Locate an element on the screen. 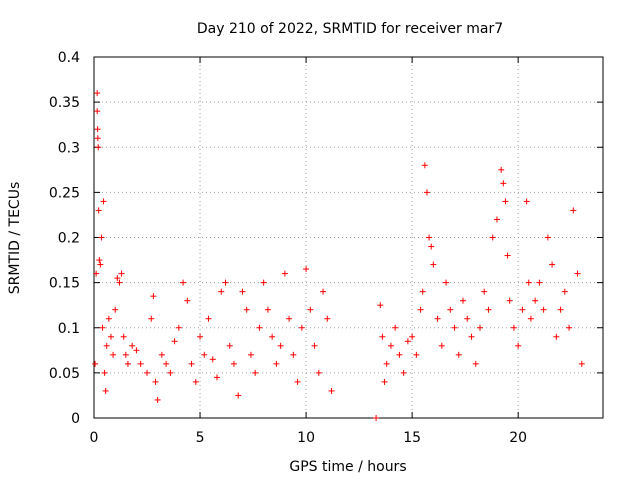  y-tick-label: 0.3 is located at coordinates (69, 148).